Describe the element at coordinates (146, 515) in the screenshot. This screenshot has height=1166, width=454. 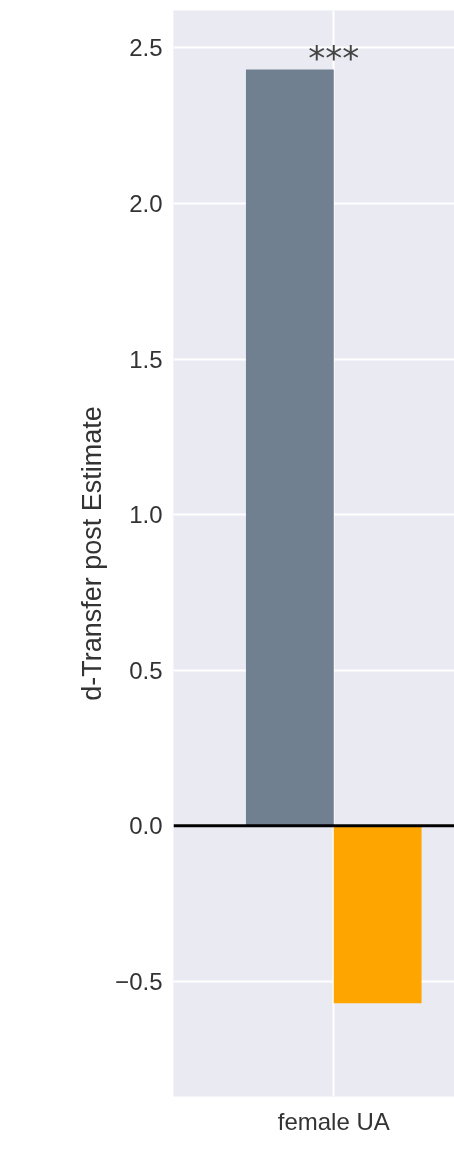
I see `y-tick-label: 1.0` at that location.